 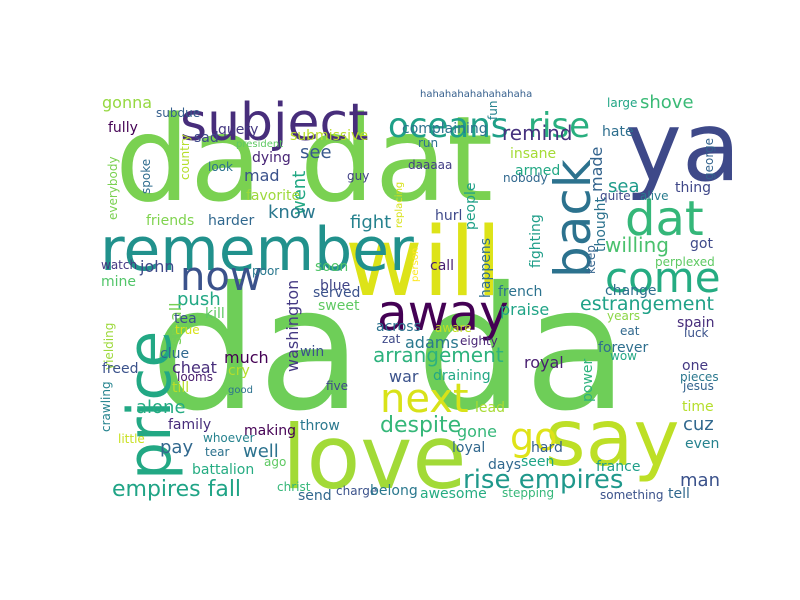 I want to click on word-144: christ, so click(x=294, y=487).